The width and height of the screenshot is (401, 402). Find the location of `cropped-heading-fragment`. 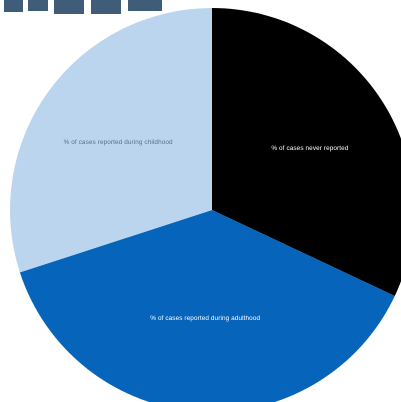

cropped-heading-fragment is located at coordinates (83, 7).